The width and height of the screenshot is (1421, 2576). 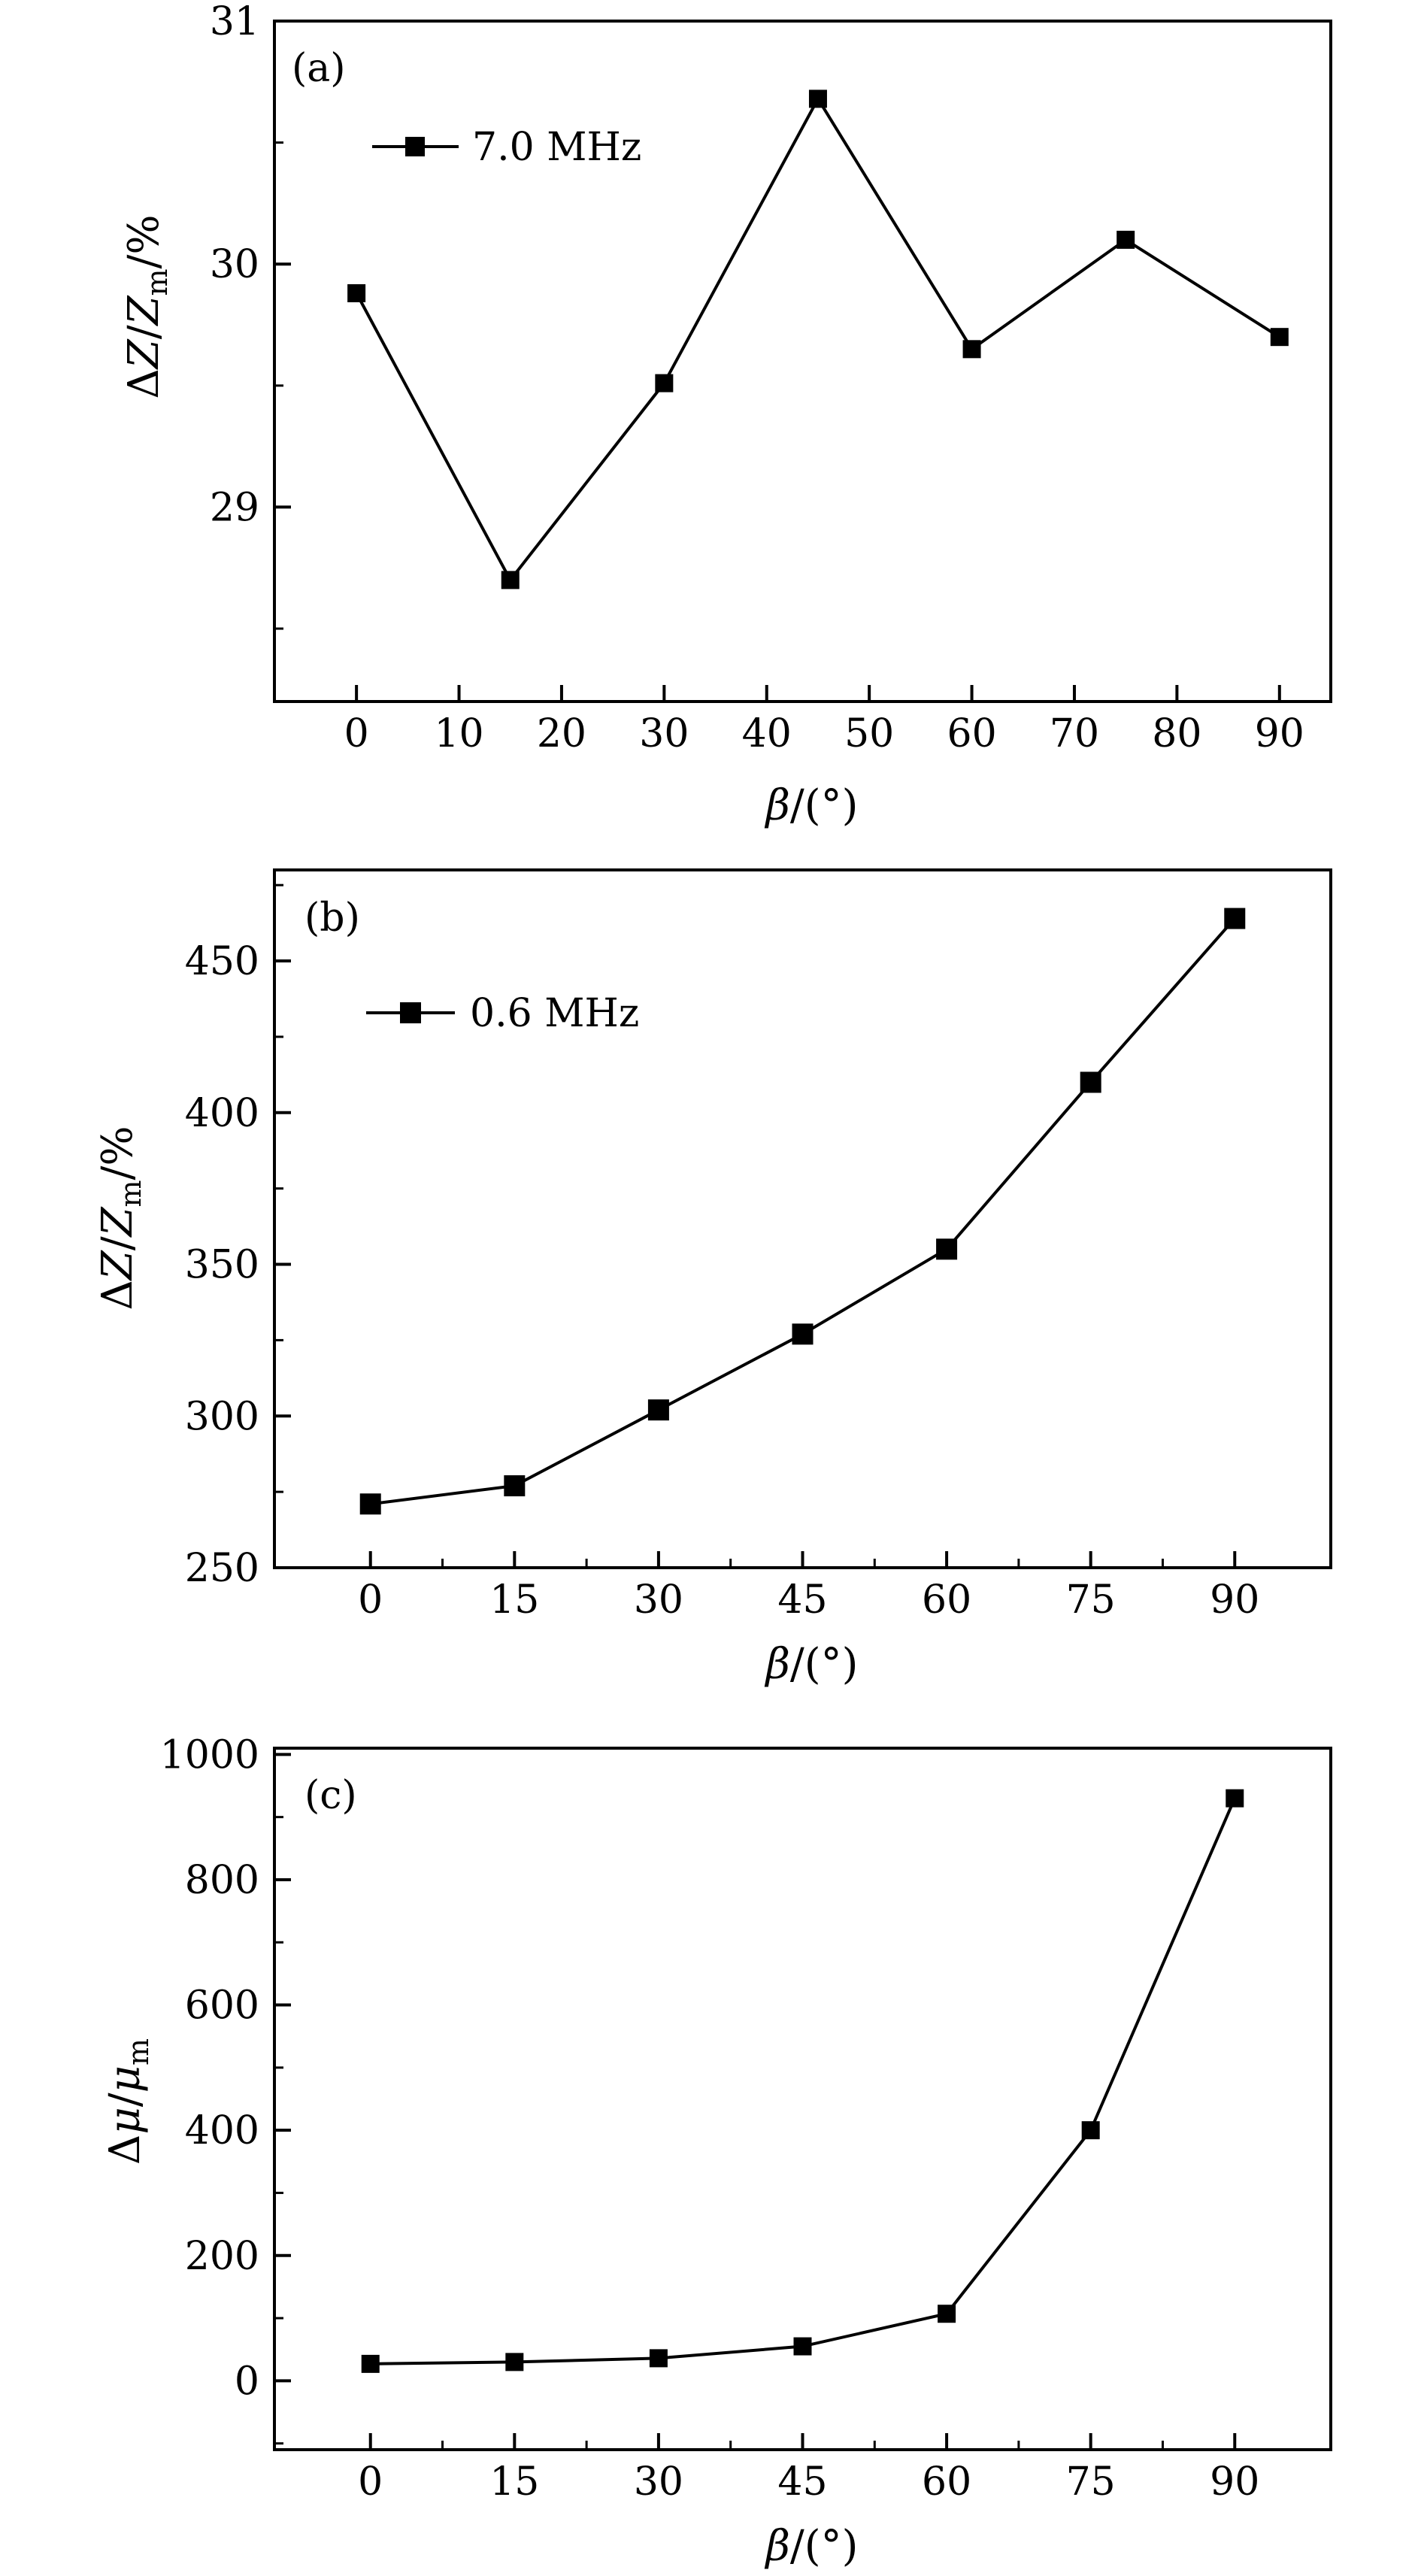 I want to click on y-tick-label: 29, so click(x=234, y=508).